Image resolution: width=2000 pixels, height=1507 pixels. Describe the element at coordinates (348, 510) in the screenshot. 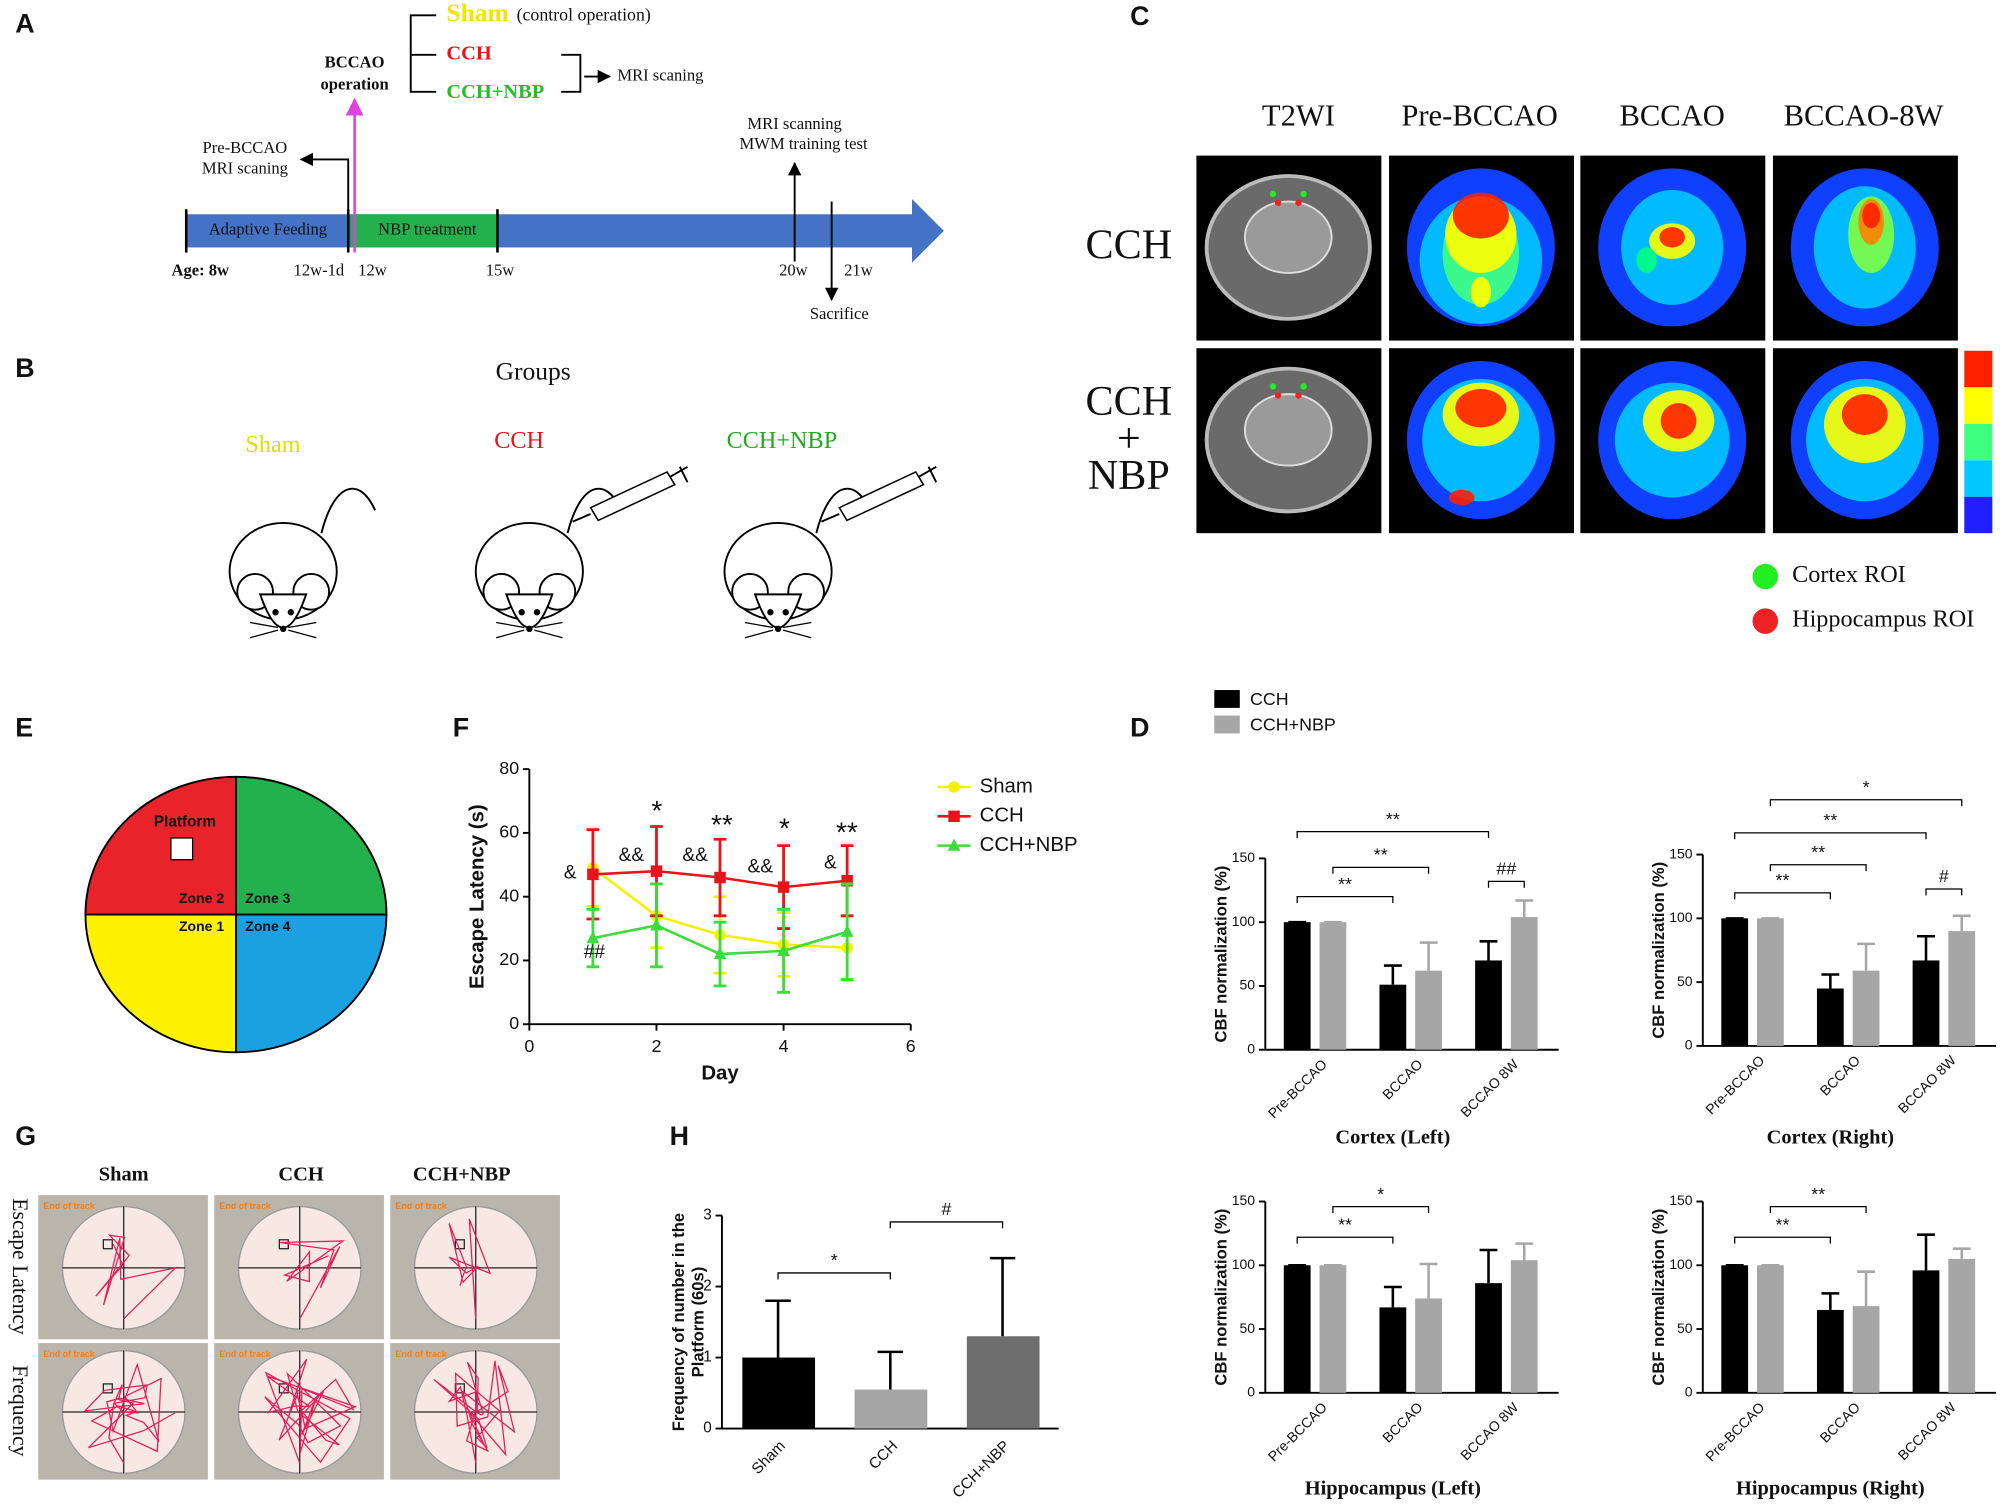

I see `mouse-tail` at that location.